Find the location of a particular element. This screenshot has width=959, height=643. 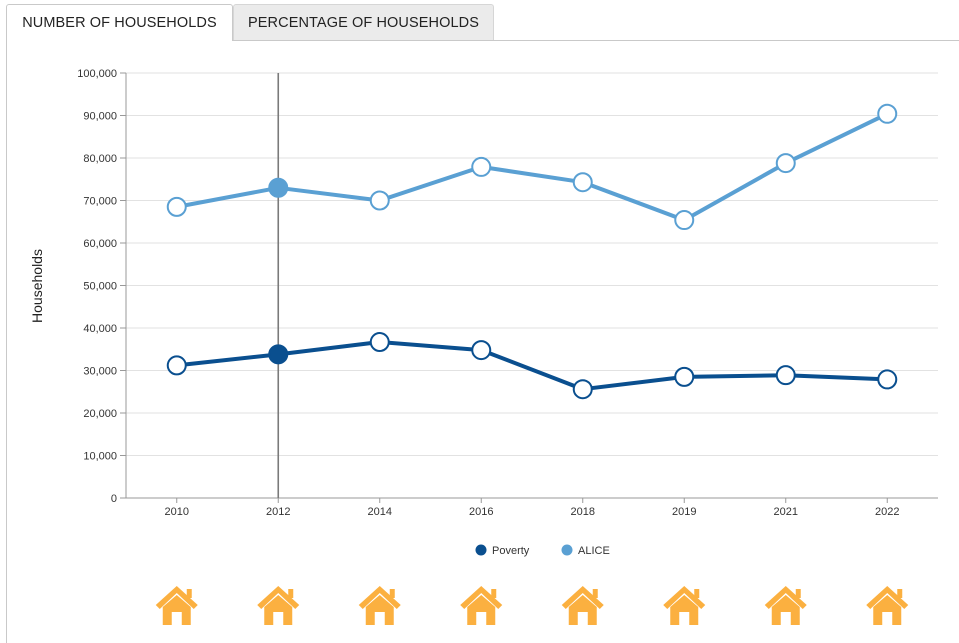

y-tick-label: 0 is located at coordinates (114, 499).